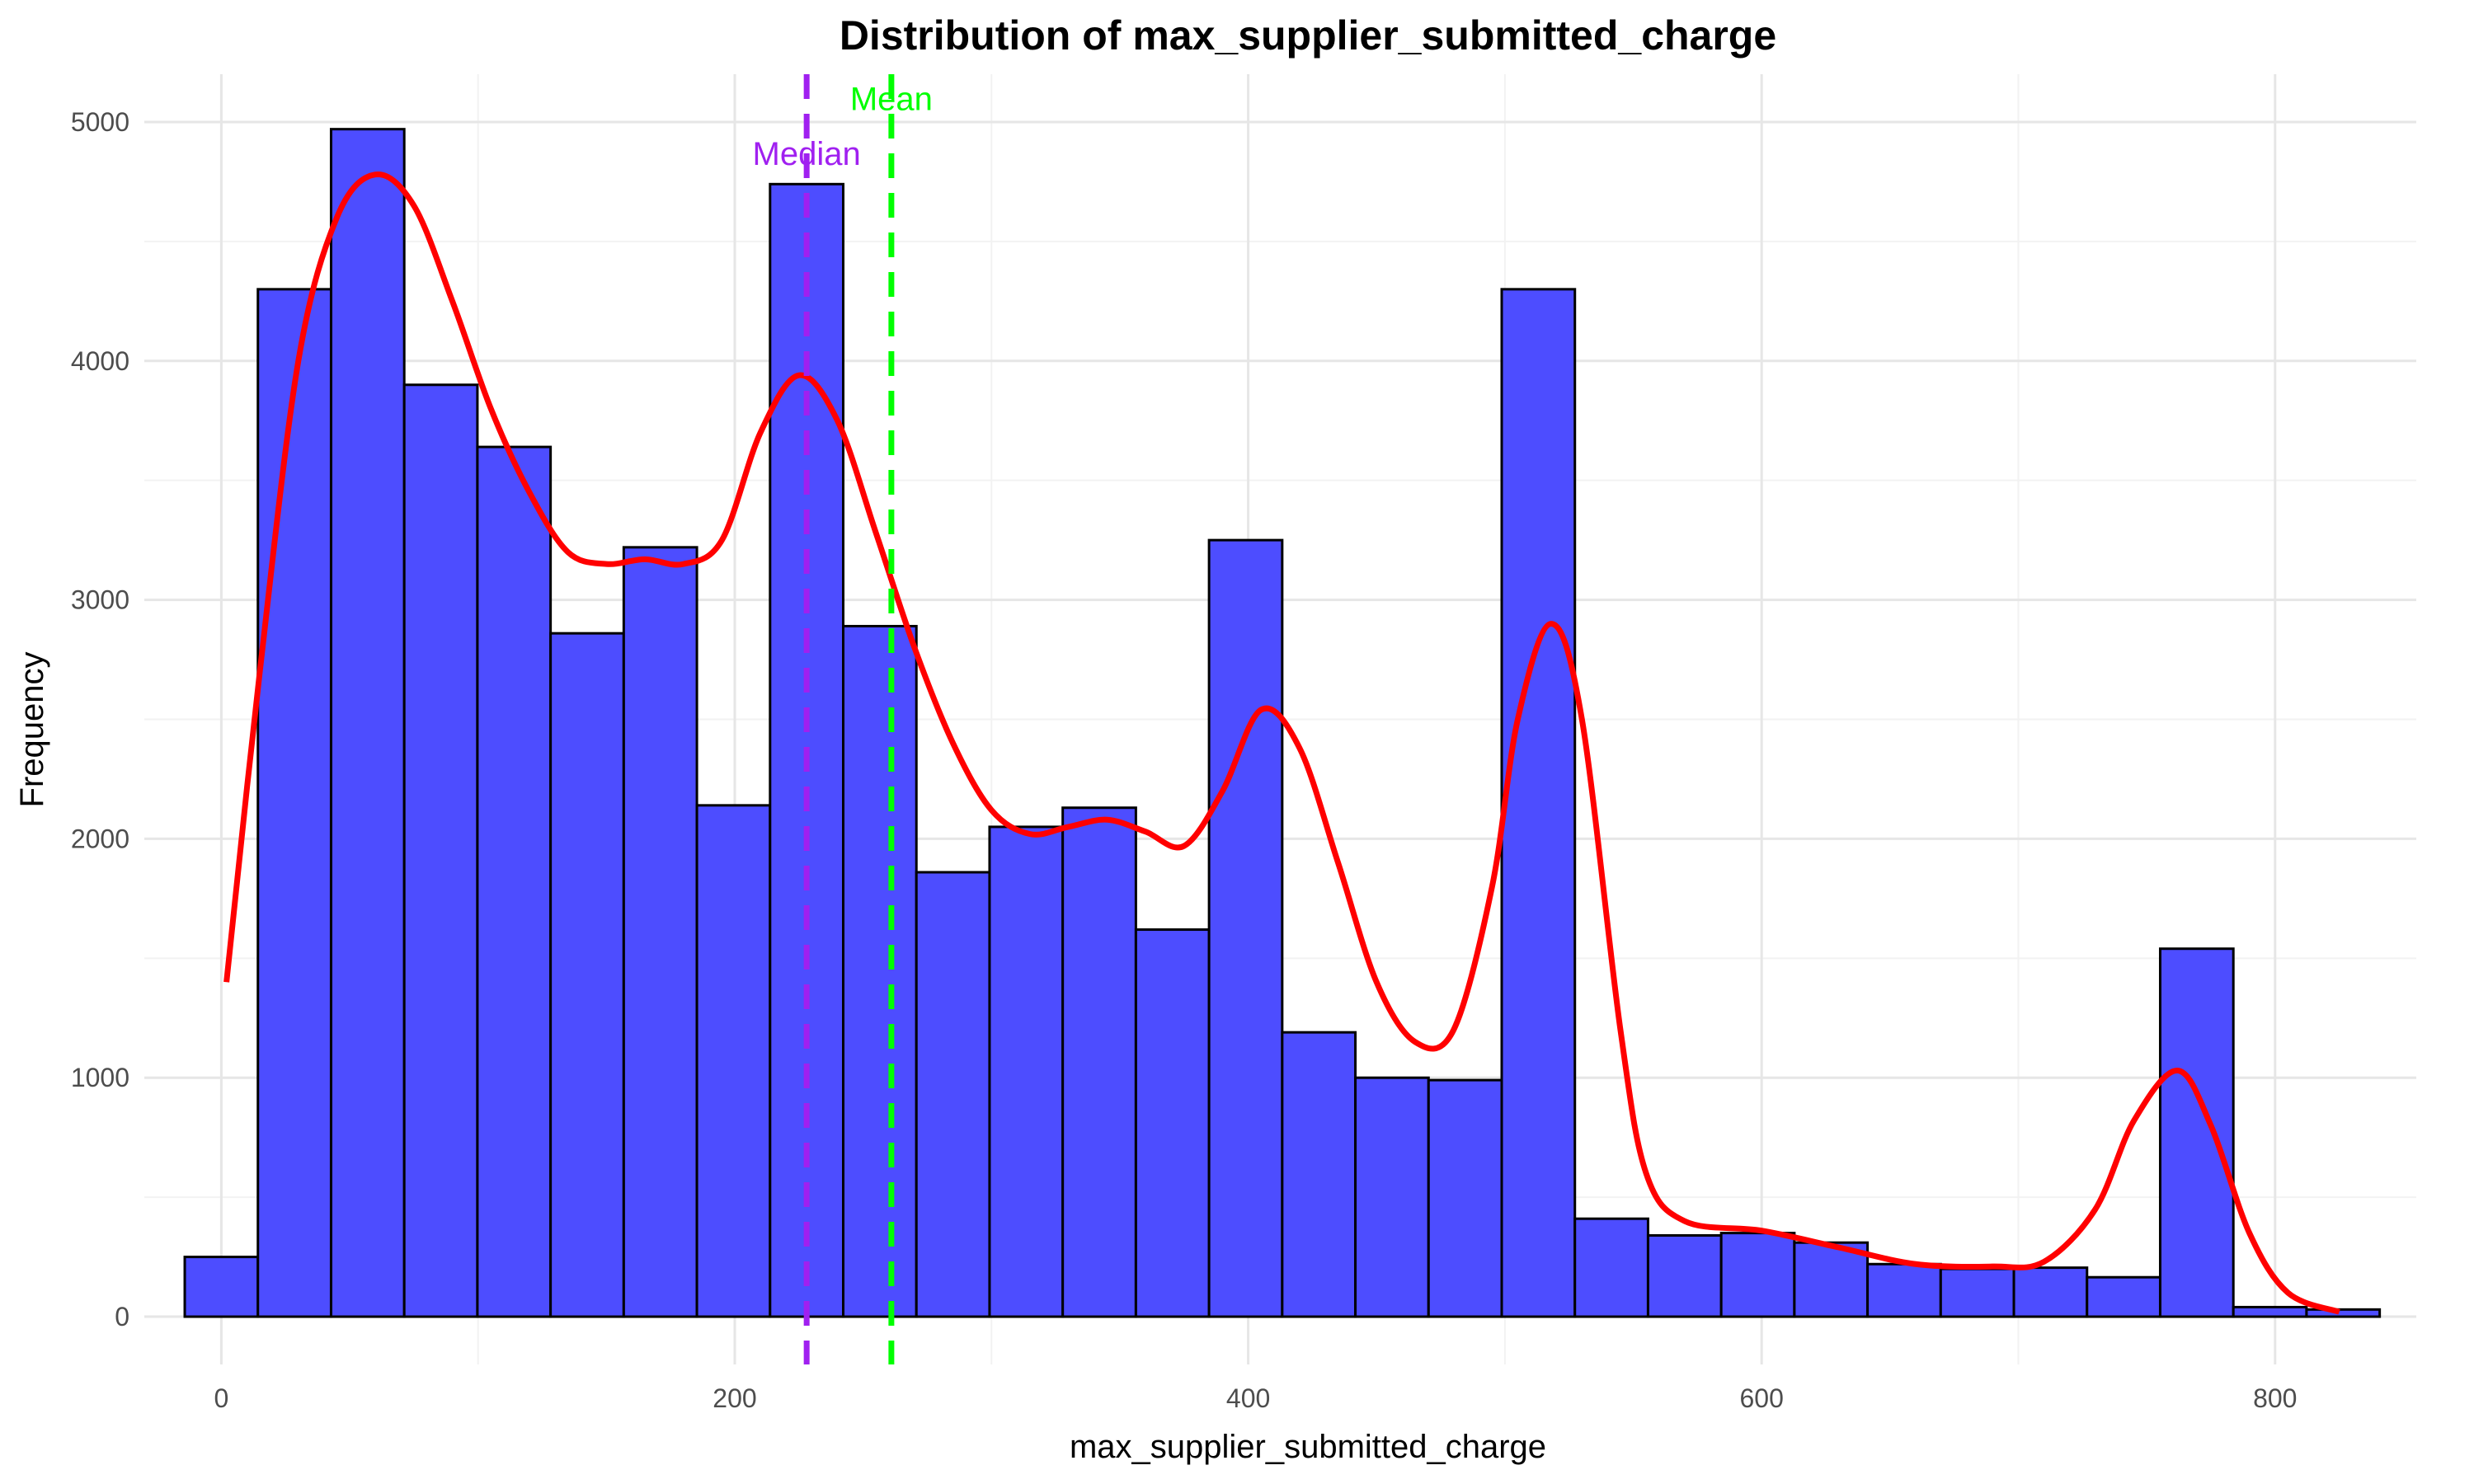 The image size is (2474, 1484). Describe the element at coordinates (2275, 1398) in the screenshot. I see `x-tick-label: 800` at that location.